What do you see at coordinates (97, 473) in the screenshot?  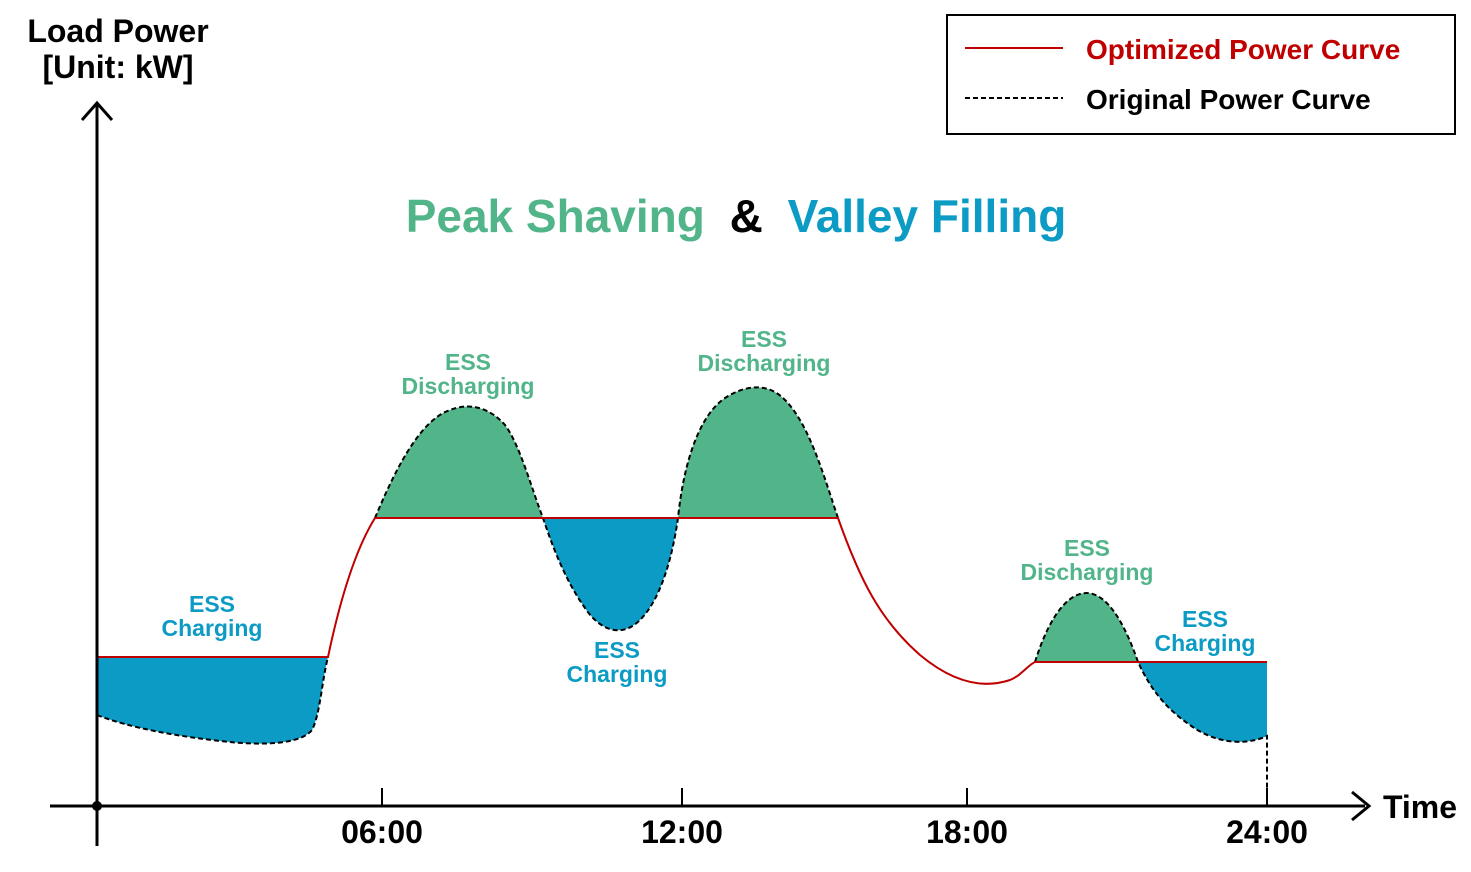 I see `y-axis` at bounding box center [97, 473].